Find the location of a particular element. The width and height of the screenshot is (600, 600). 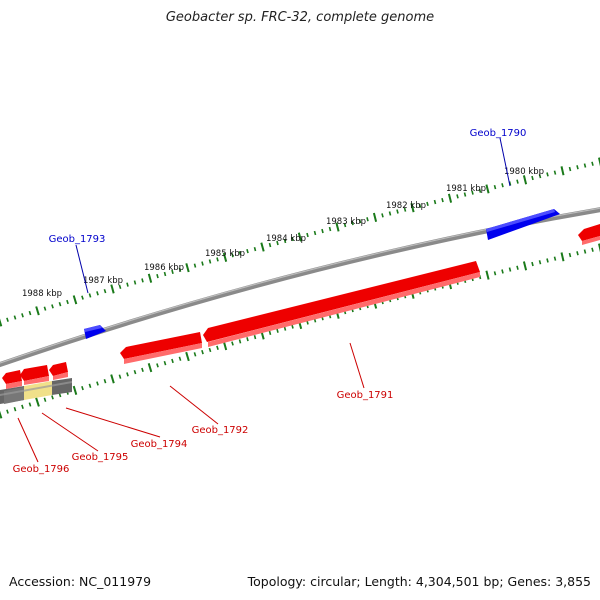

scale-label: 1981 kbp is located at coordinates (466, 189).